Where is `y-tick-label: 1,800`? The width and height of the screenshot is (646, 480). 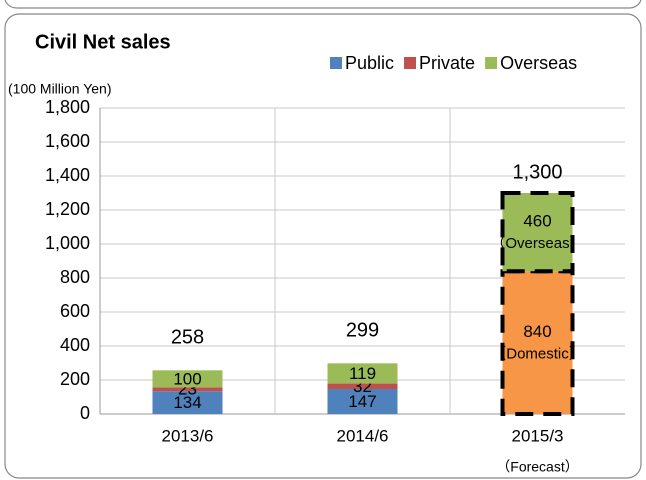
y-tick-label: 1,800 is located at coordinates (67, 107).